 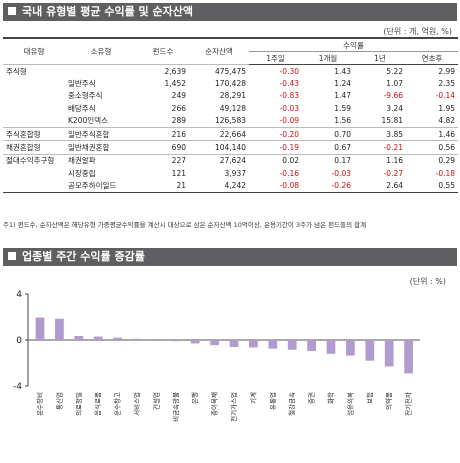 What do you see at coordinates (175, 84) in the screenshot?
I see `cell-fund-count: 1,452` at bounding box center [175, 84].